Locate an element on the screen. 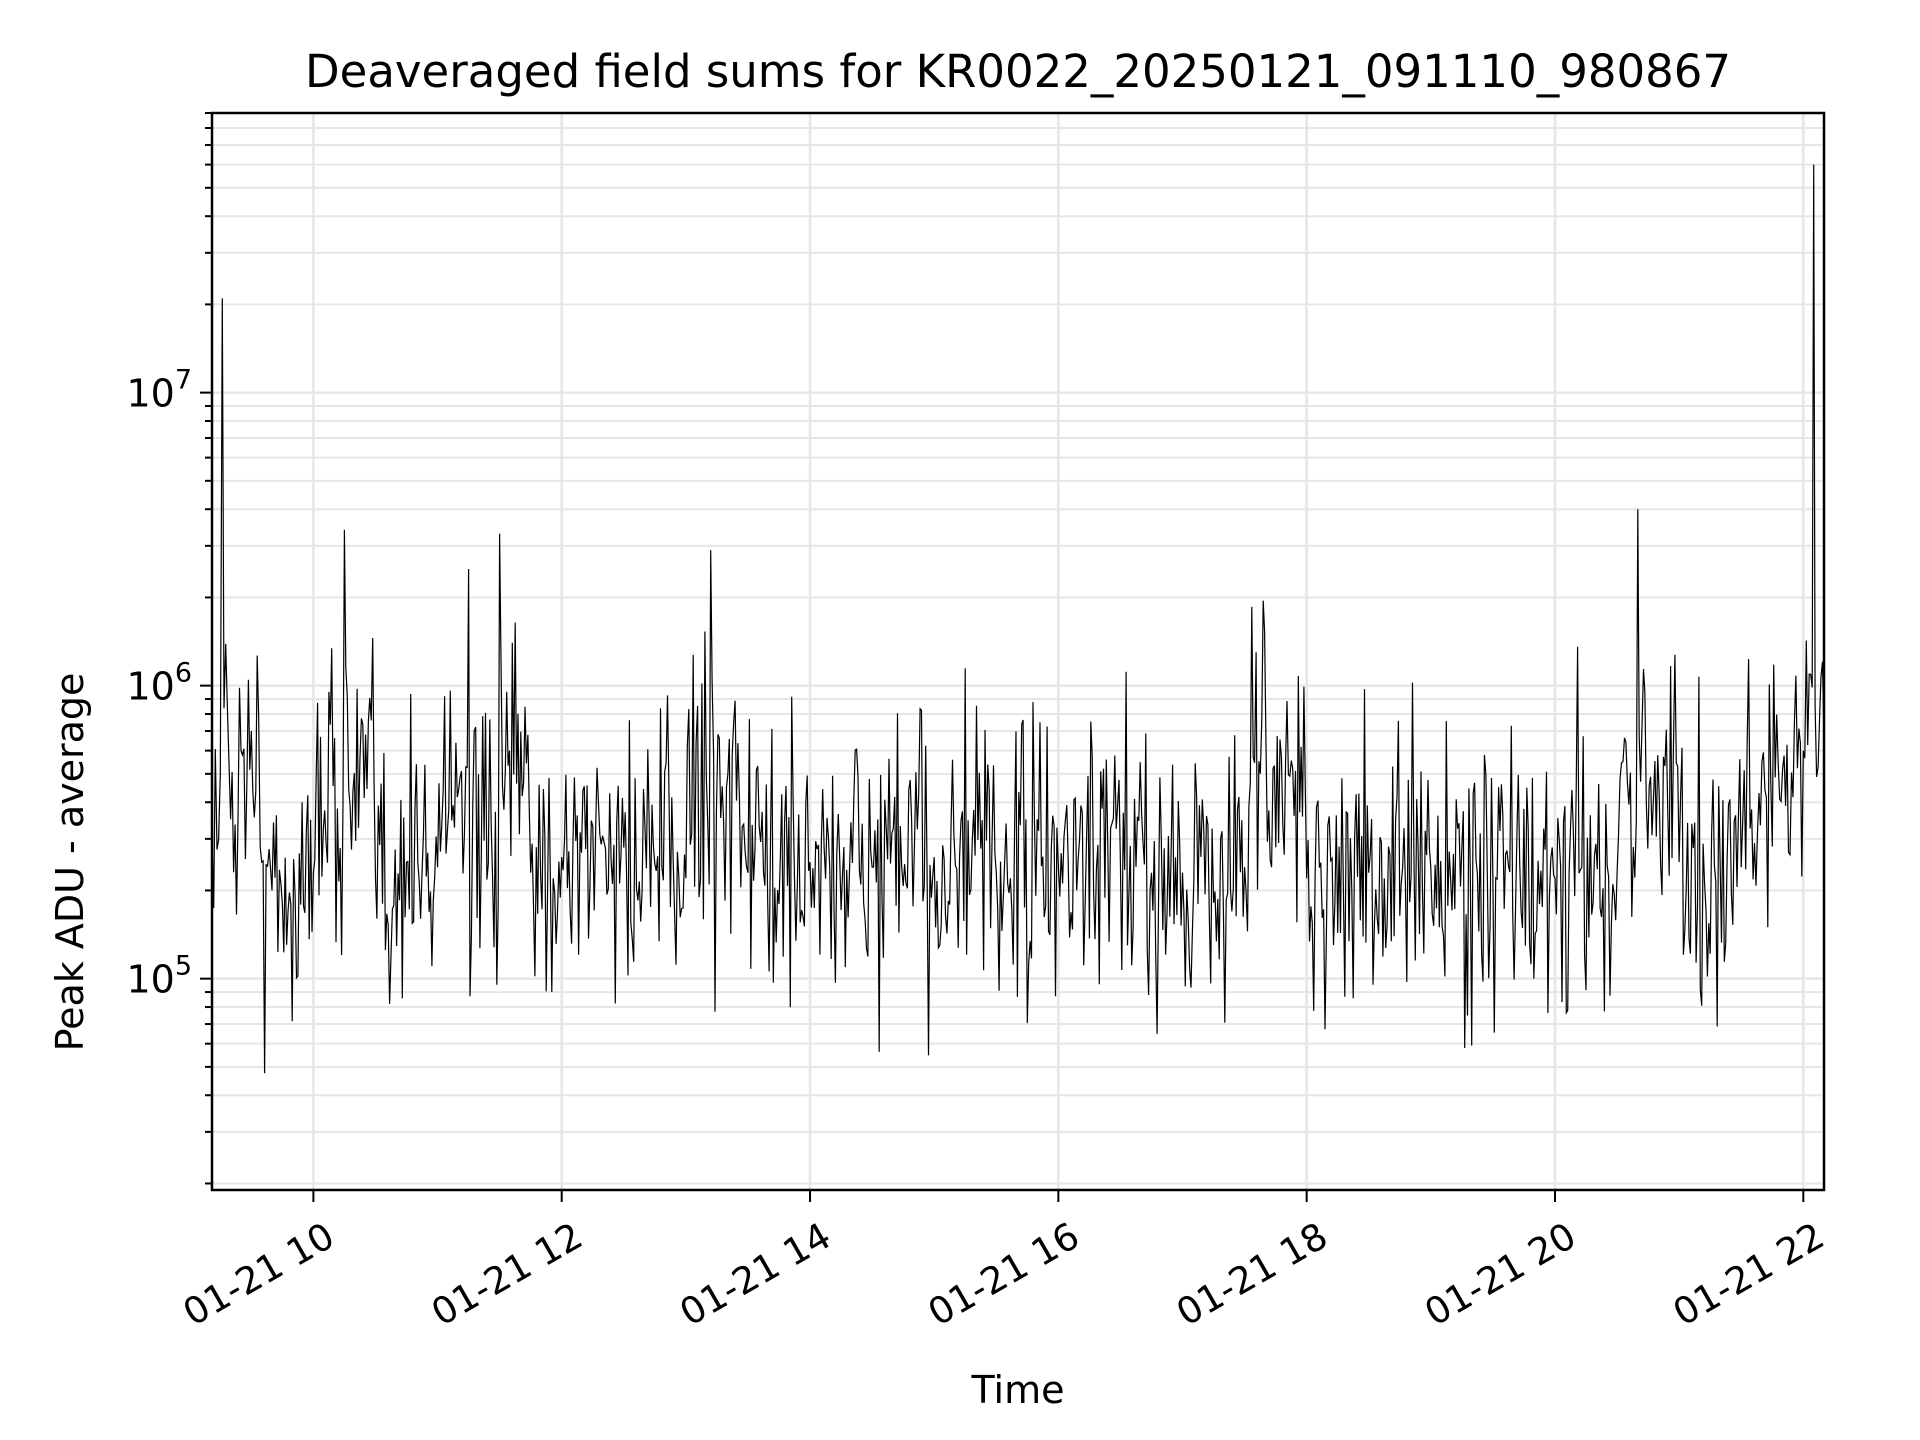 Image resolution: width=1920 pixels, height=1440 pixels. y-tick-label: 10⁵ is located at coordinates (159, 976).